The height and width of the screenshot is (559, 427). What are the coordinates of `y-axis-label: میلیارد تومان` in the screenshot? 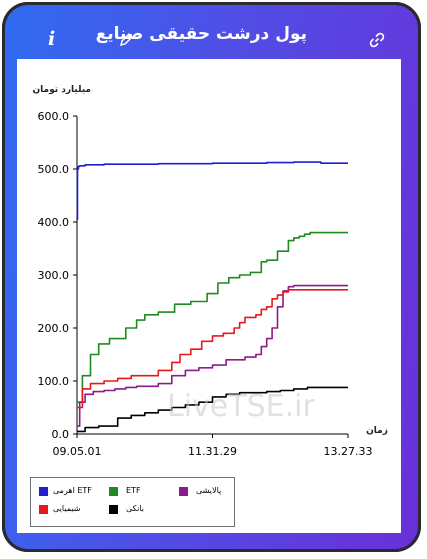 It's located at (61, 90).